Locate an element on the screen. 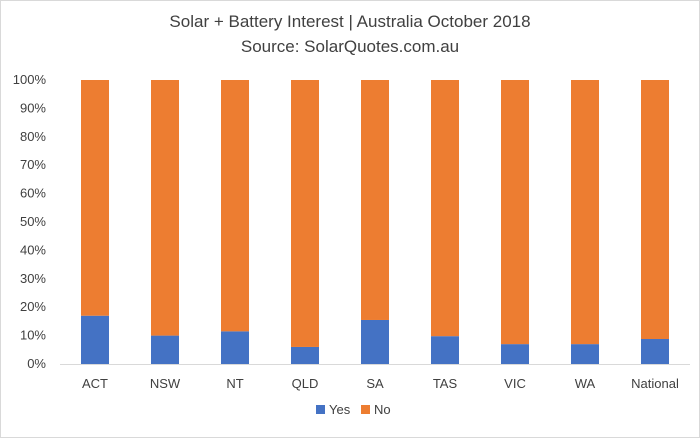  bar-no-nt is located at coordinates (235, 206).